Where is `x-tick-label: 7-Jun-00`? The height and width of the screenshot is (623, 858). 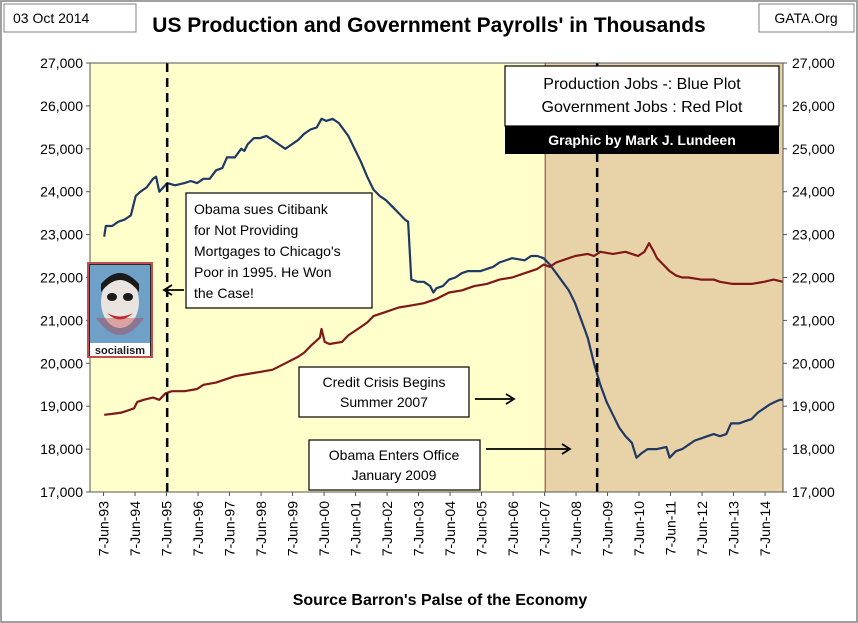 x-tick-label: 7-Jun-00 is located at coordinates (324, 528).